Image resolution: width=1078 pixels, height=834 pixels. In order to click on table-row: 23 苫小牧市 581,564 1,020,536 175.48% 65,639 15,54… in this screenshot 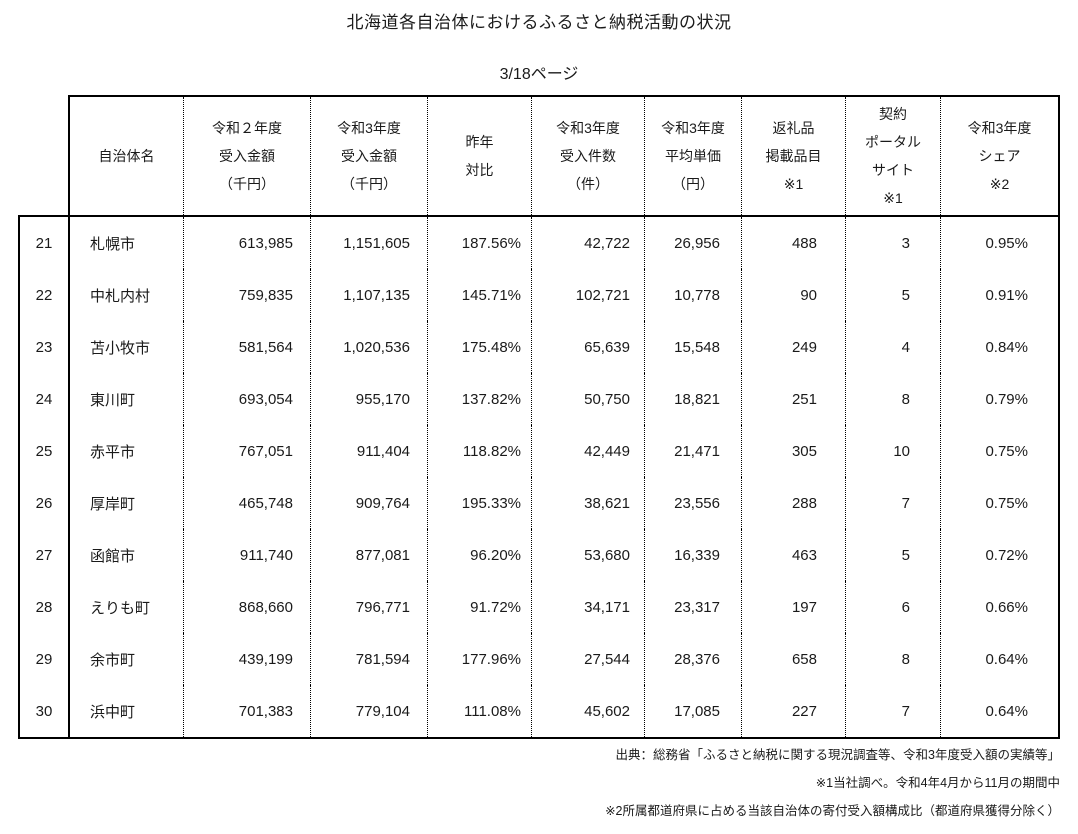, I will do `click(539, 347)`.